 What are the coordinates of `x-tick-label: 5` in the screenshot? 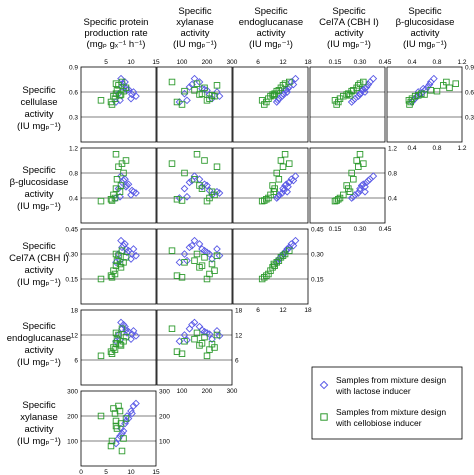 It's located at (106, 472).